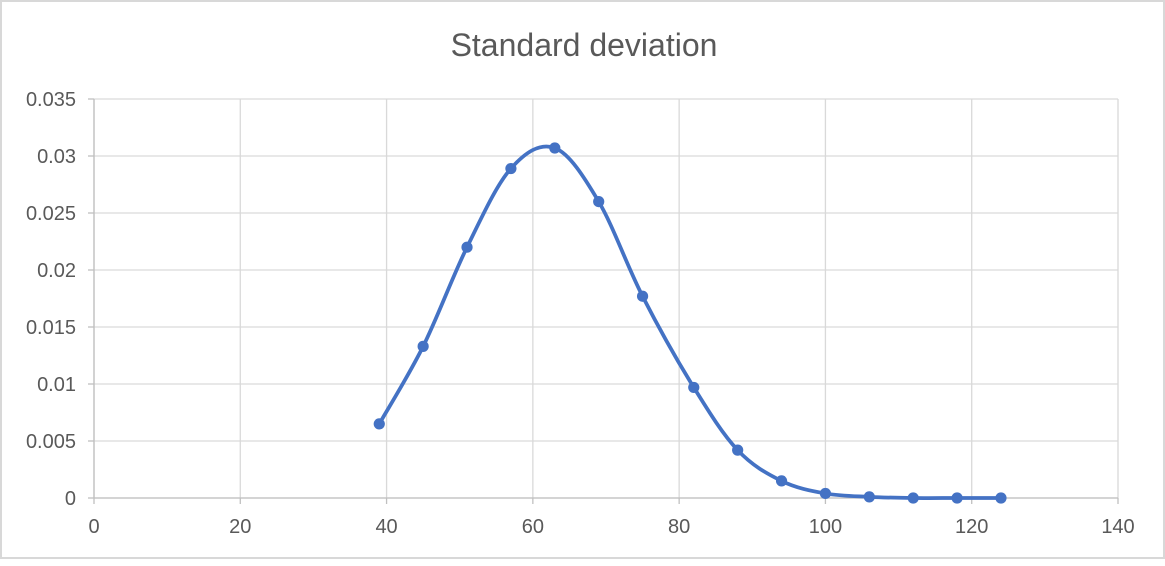 Image resolution: width=1165 pixels, height=566 pixels. Describe the element at coordinates (51, 214) in the screenshot. I see `y-axis-tick-label: 0.025` at that location.